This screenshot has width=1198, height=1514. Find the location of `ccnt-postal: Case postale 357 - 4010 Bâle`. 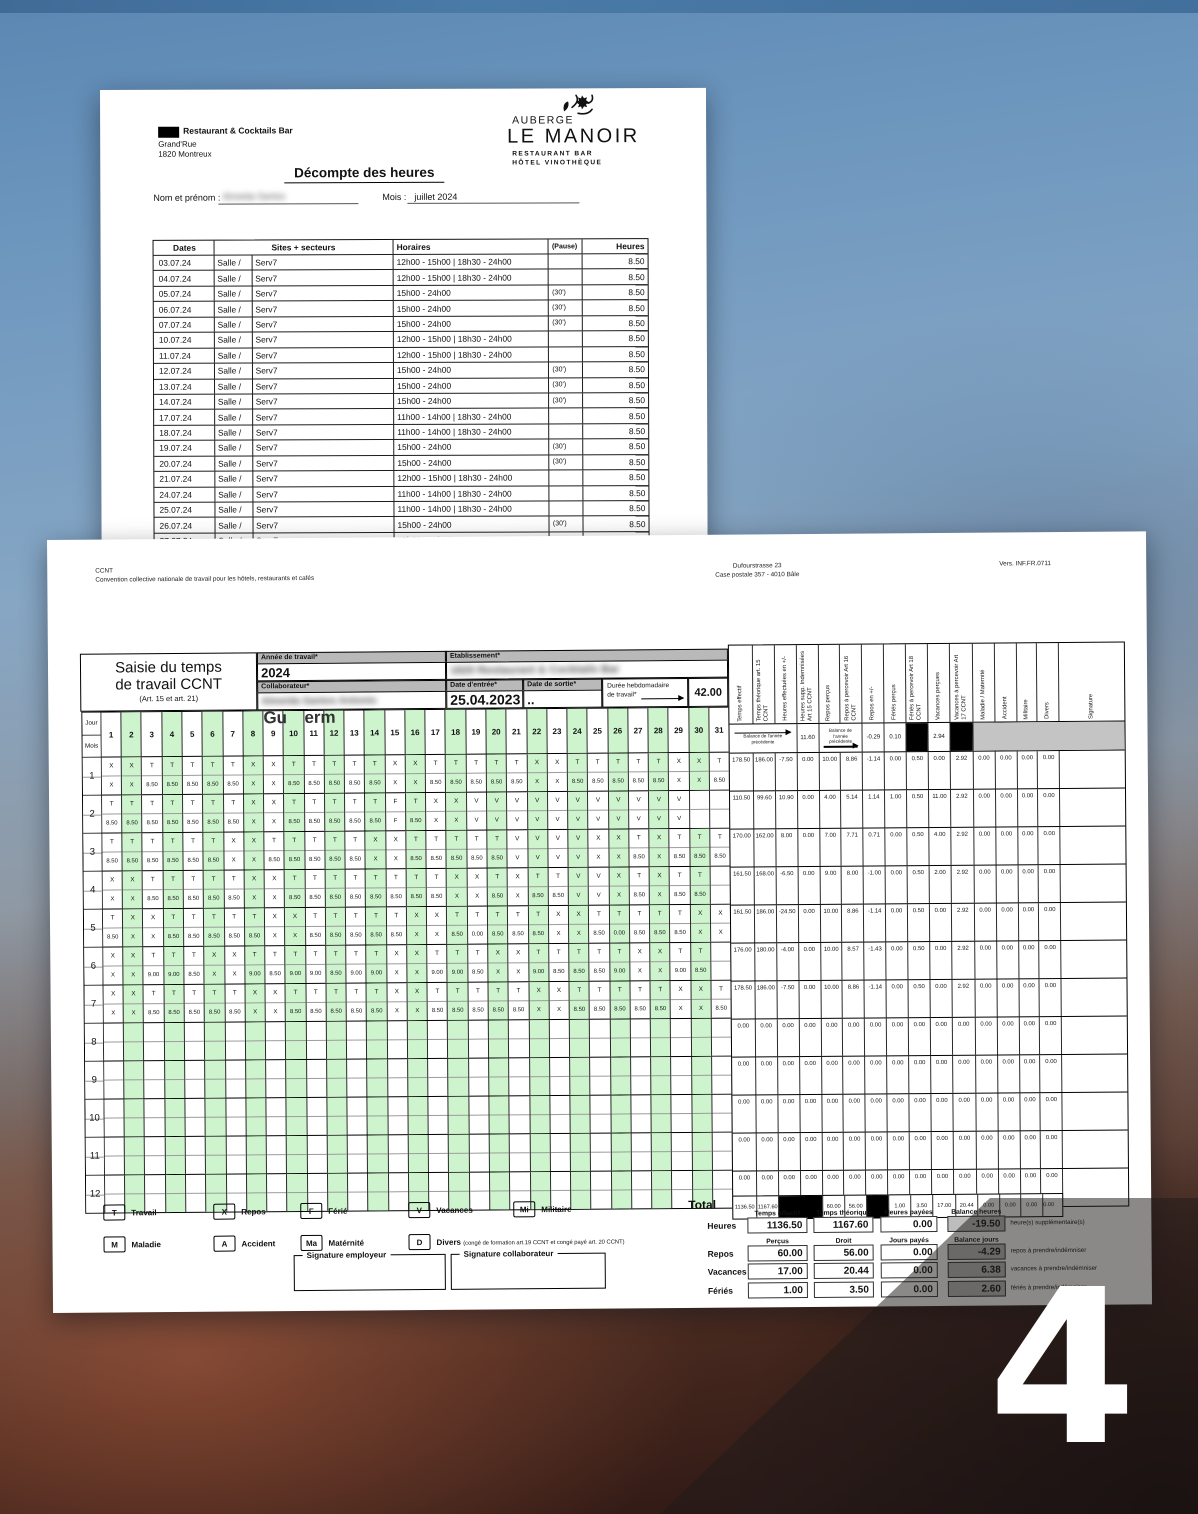

ccnt-postal: Case postale 357 - 4010 Bâle is located at coordinates (757, 575).